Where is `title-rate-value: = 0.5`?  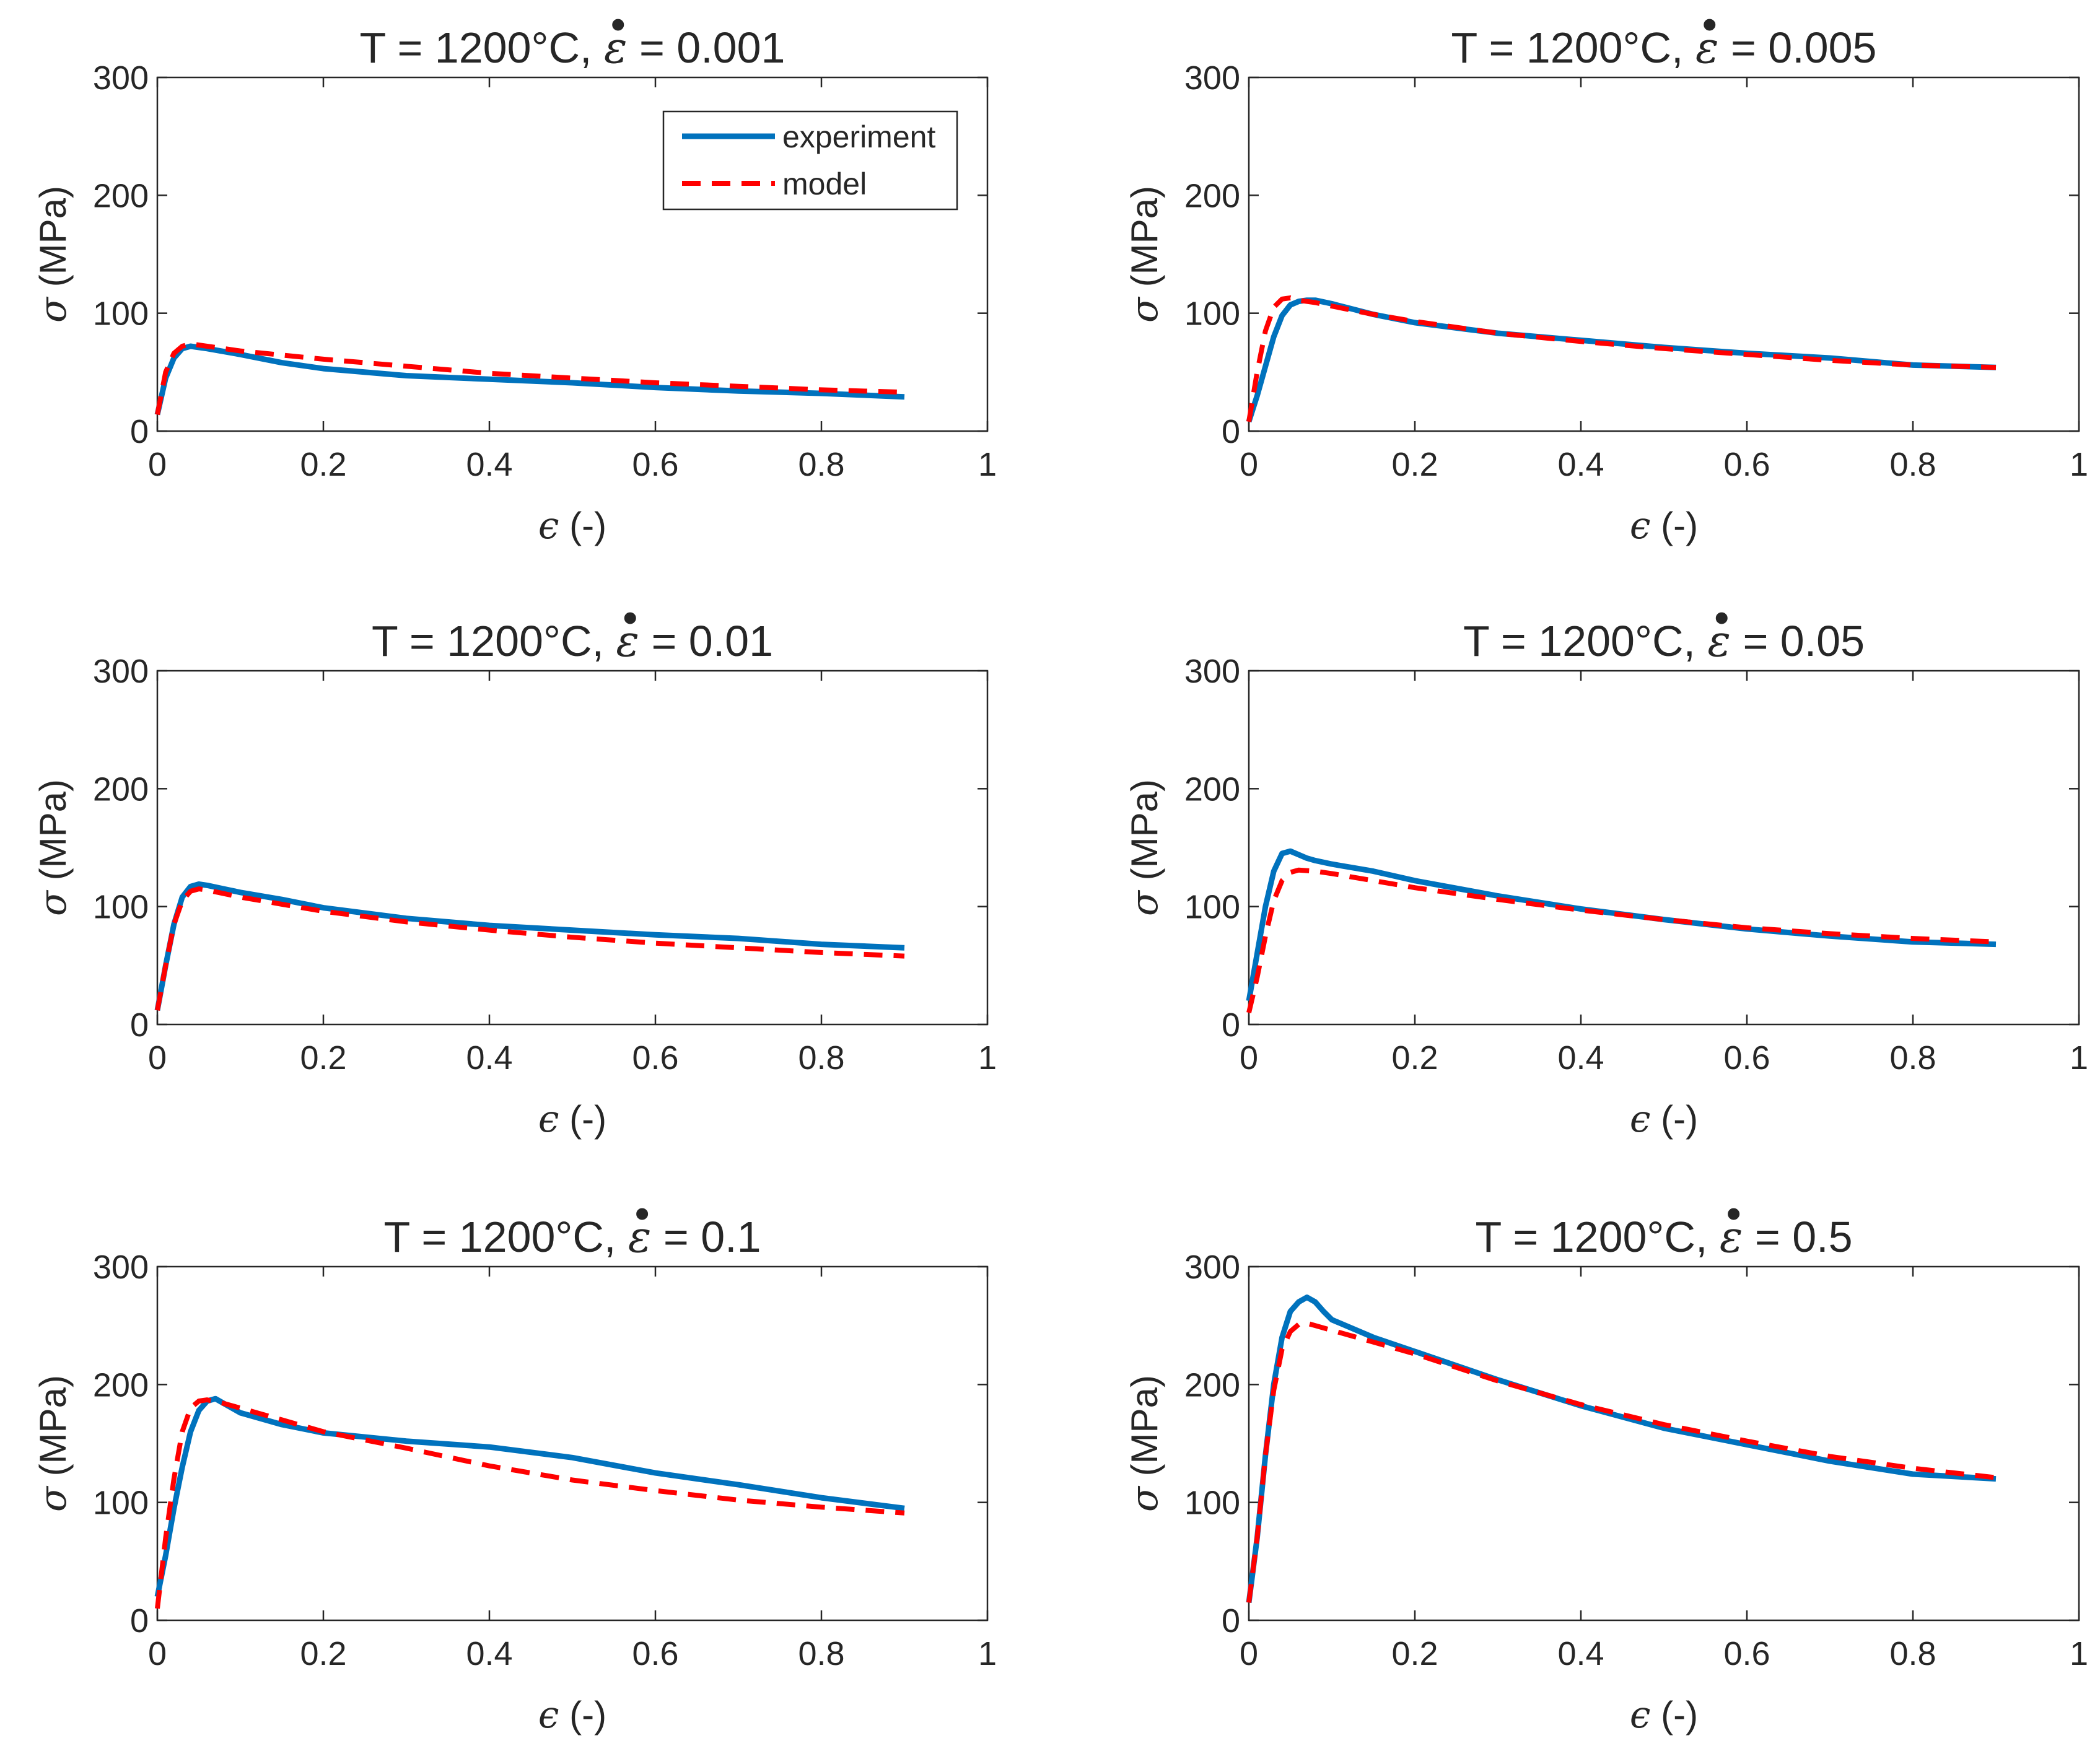
title-rate-value: = 0.5 is located at coordinates (1797, 1237).